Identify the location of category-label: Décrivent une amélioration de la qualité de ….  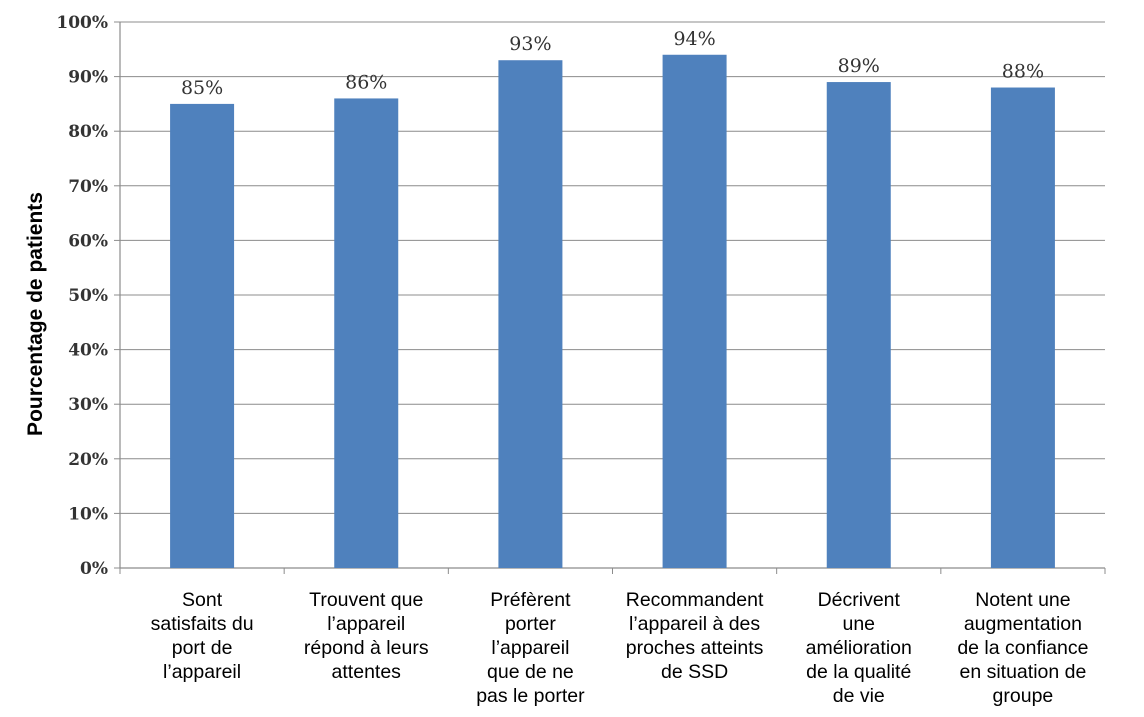
(859, 648).